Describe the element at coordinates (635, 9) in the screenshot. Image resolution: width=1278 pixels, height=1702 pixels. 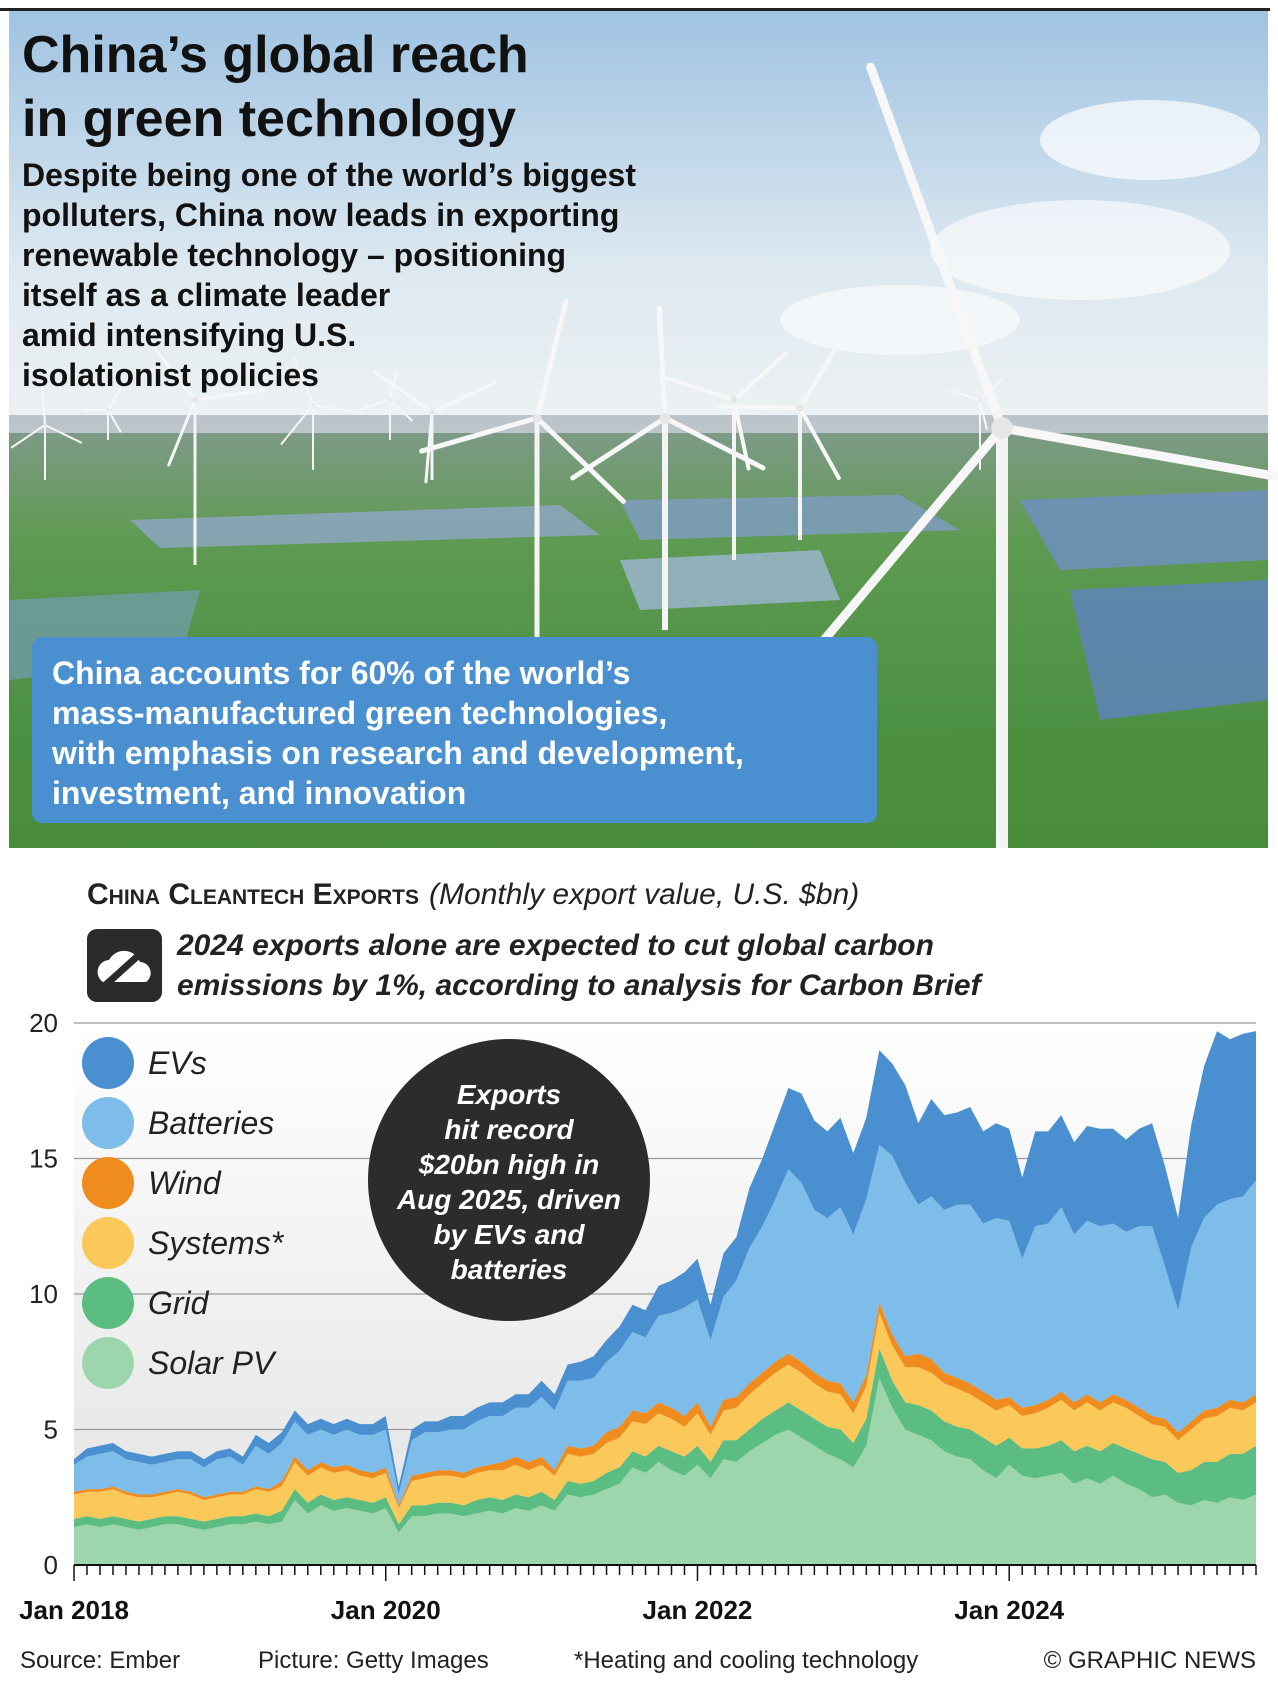
I see `top-rule` at that location.